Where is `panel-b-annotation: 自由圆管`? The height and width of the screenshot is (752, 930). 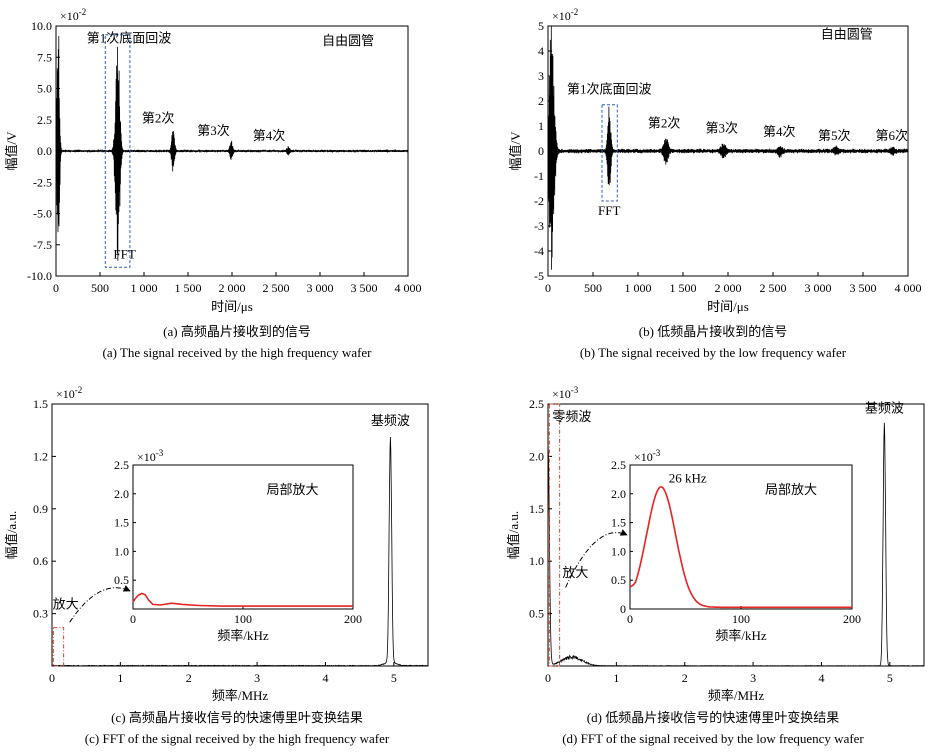
panel-b-annotation: 自由圆管 is located at coordinates (847, 34).